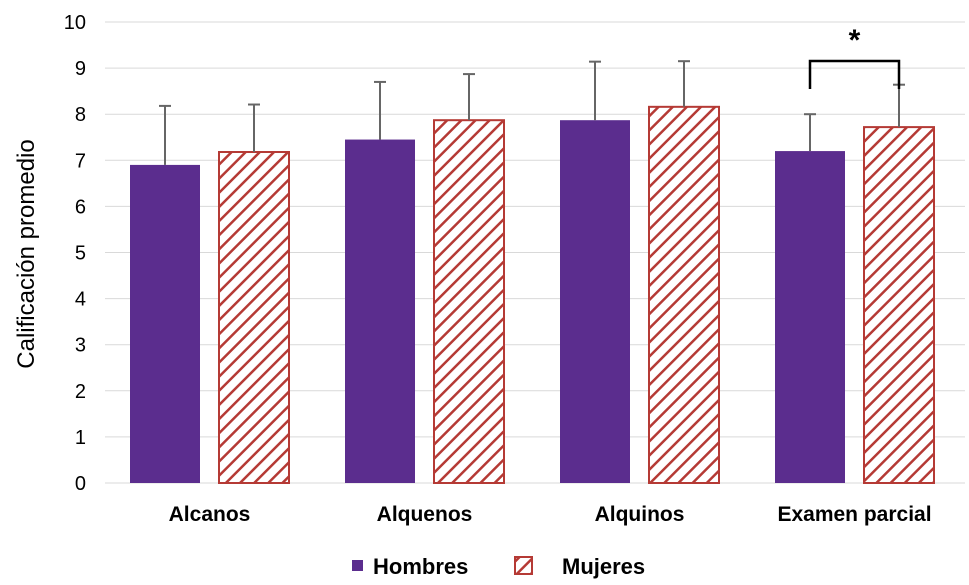 The width and height of the screenshot is (969, 585). What do you see at coordinates (80, 207) in the screenshot?
I see `y-tick-label: 6` at bounding box center [80, 207].